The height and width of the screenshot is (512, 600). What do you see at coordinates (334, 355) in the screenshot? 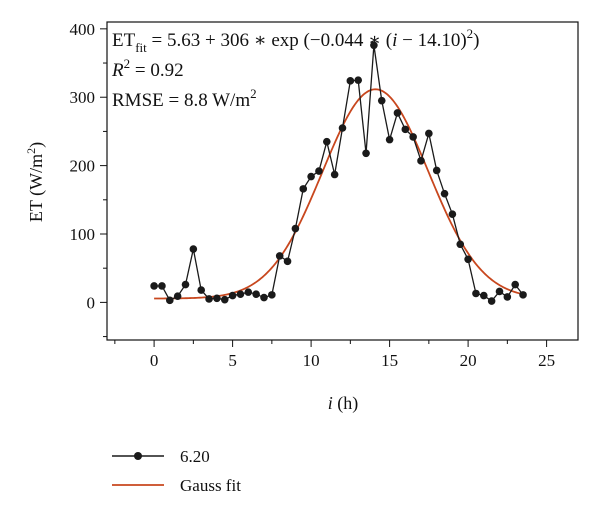
I see `x-axis: 0 5 10 15 20 25` at bounding box center [334, 355].